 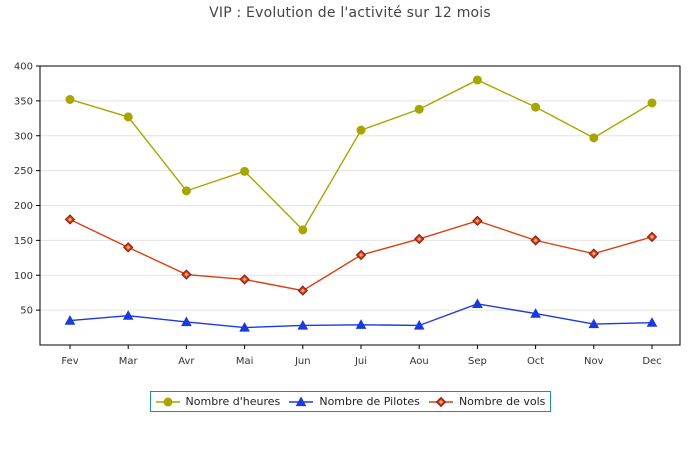 I want to click on y-tick-label: 150, so click(x=23, y=241).